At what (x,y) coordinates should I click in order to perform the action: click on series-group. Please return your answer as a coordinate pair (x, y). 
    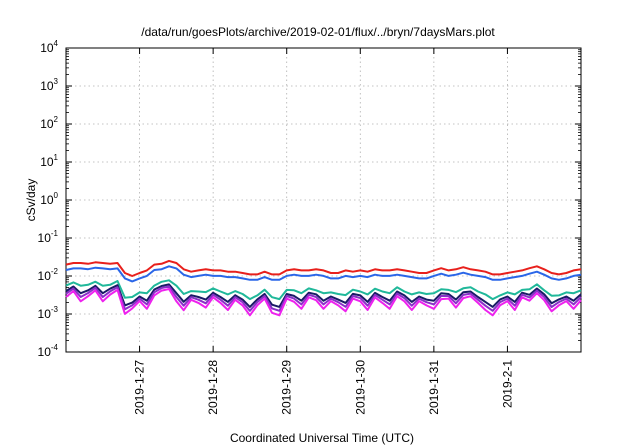
    Looking at the image, I should click on (323, 288).